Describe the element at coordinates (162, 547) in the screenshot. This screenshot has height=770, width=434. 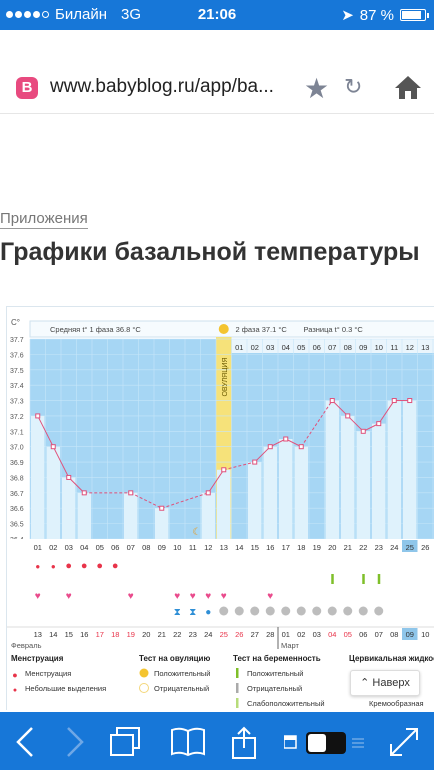
I see `cycle-day-label: 09` at that location.